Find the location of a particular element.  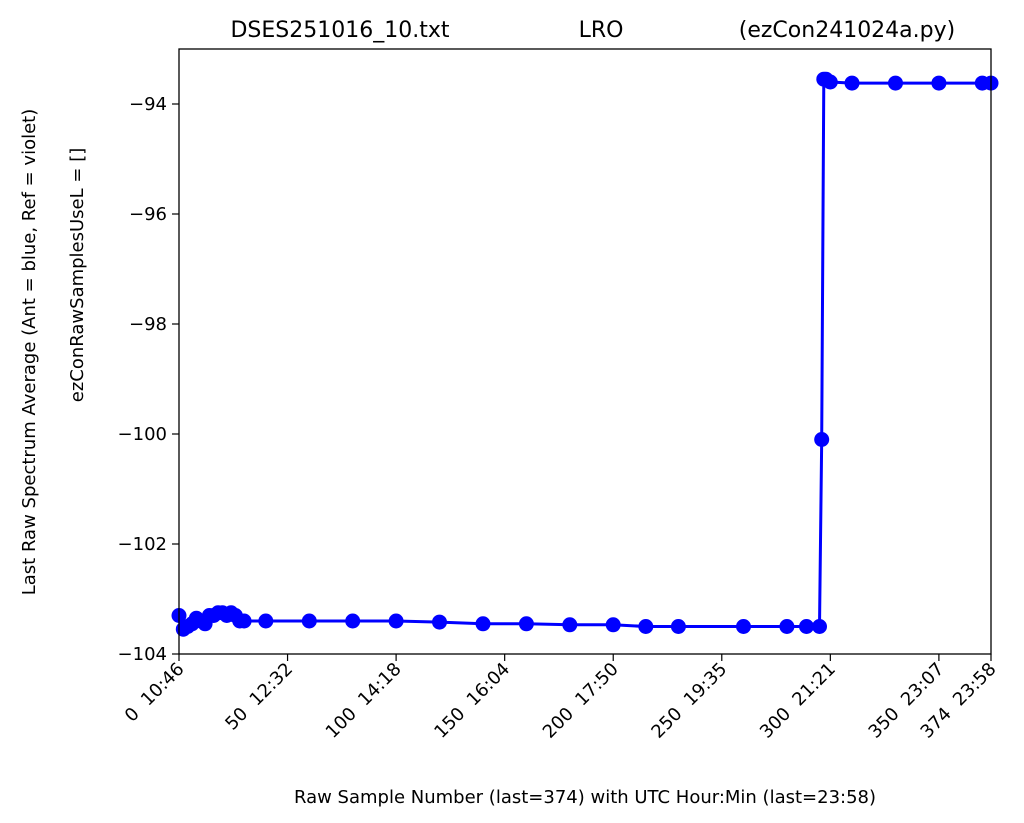

y-tick-label: −96 is located at coordinates (148, 214).